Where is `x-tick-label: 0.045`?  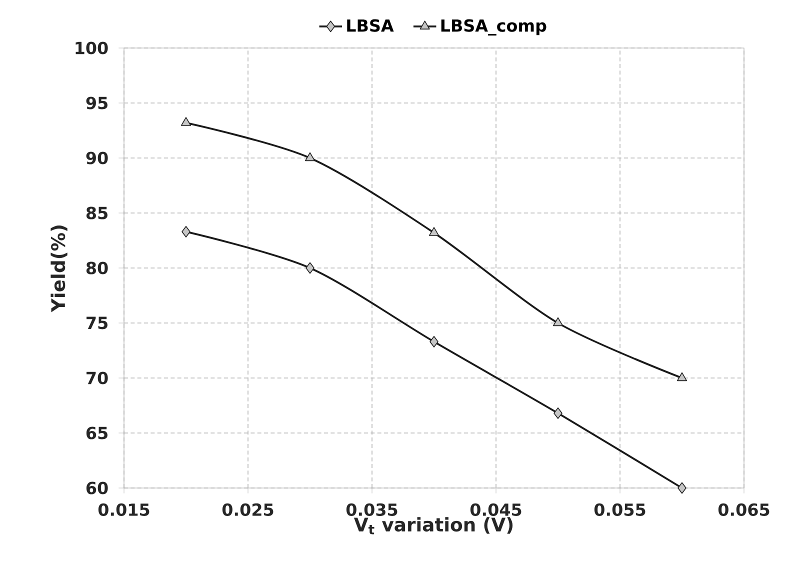
x-tick-label: 0.045 is located at coordinates (496, 509).